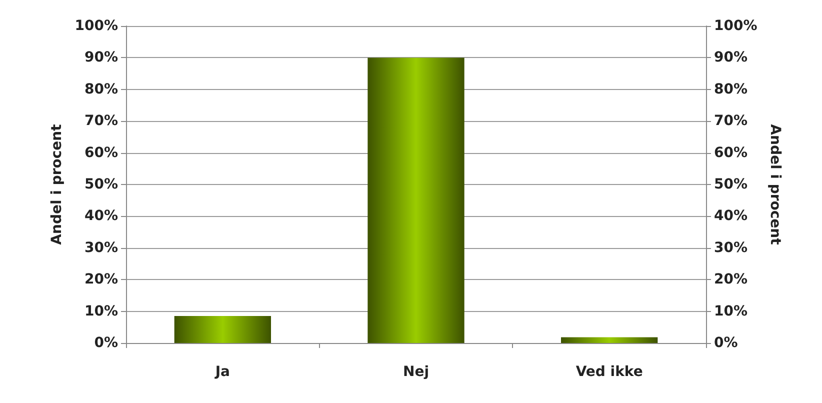  Describe the element at coordinates (609, 372) in the screenshot. I see `x-tick-label: Ved ikke` at that location.